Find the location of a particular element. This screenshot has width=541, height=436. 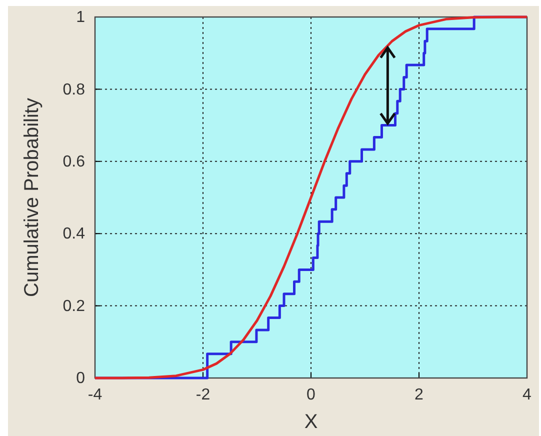

y-tick-label: 0.4 is located at coordinates (74, 234).